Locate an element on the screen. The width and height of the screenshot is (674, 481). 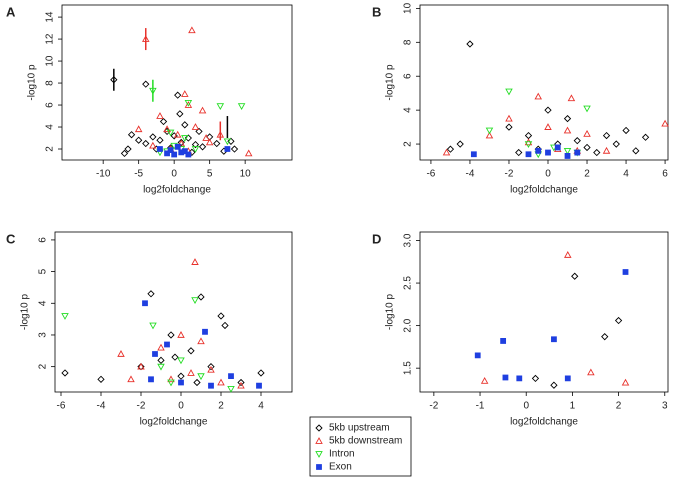
x-tick-label: -1 is located at coordinates (480, 406).